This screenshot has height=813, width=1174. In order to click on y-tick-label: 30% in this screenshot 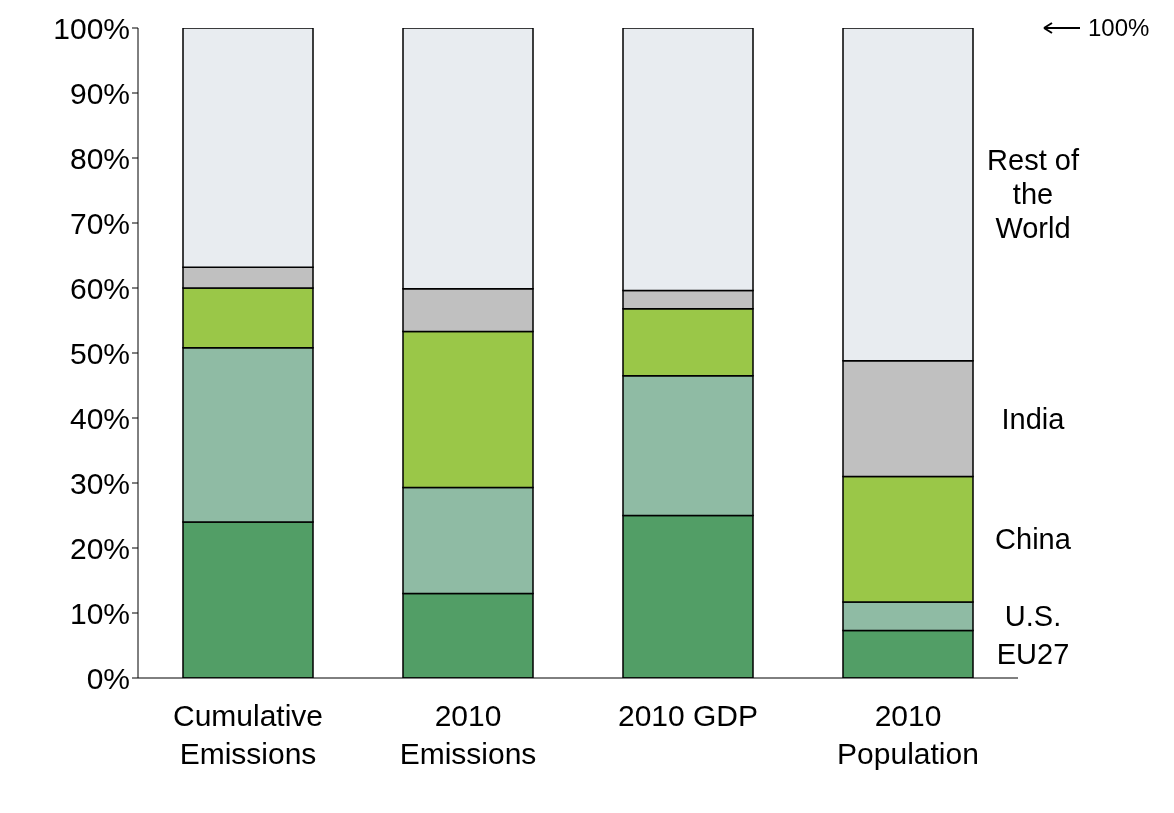, I will do `click(99, 483)`.